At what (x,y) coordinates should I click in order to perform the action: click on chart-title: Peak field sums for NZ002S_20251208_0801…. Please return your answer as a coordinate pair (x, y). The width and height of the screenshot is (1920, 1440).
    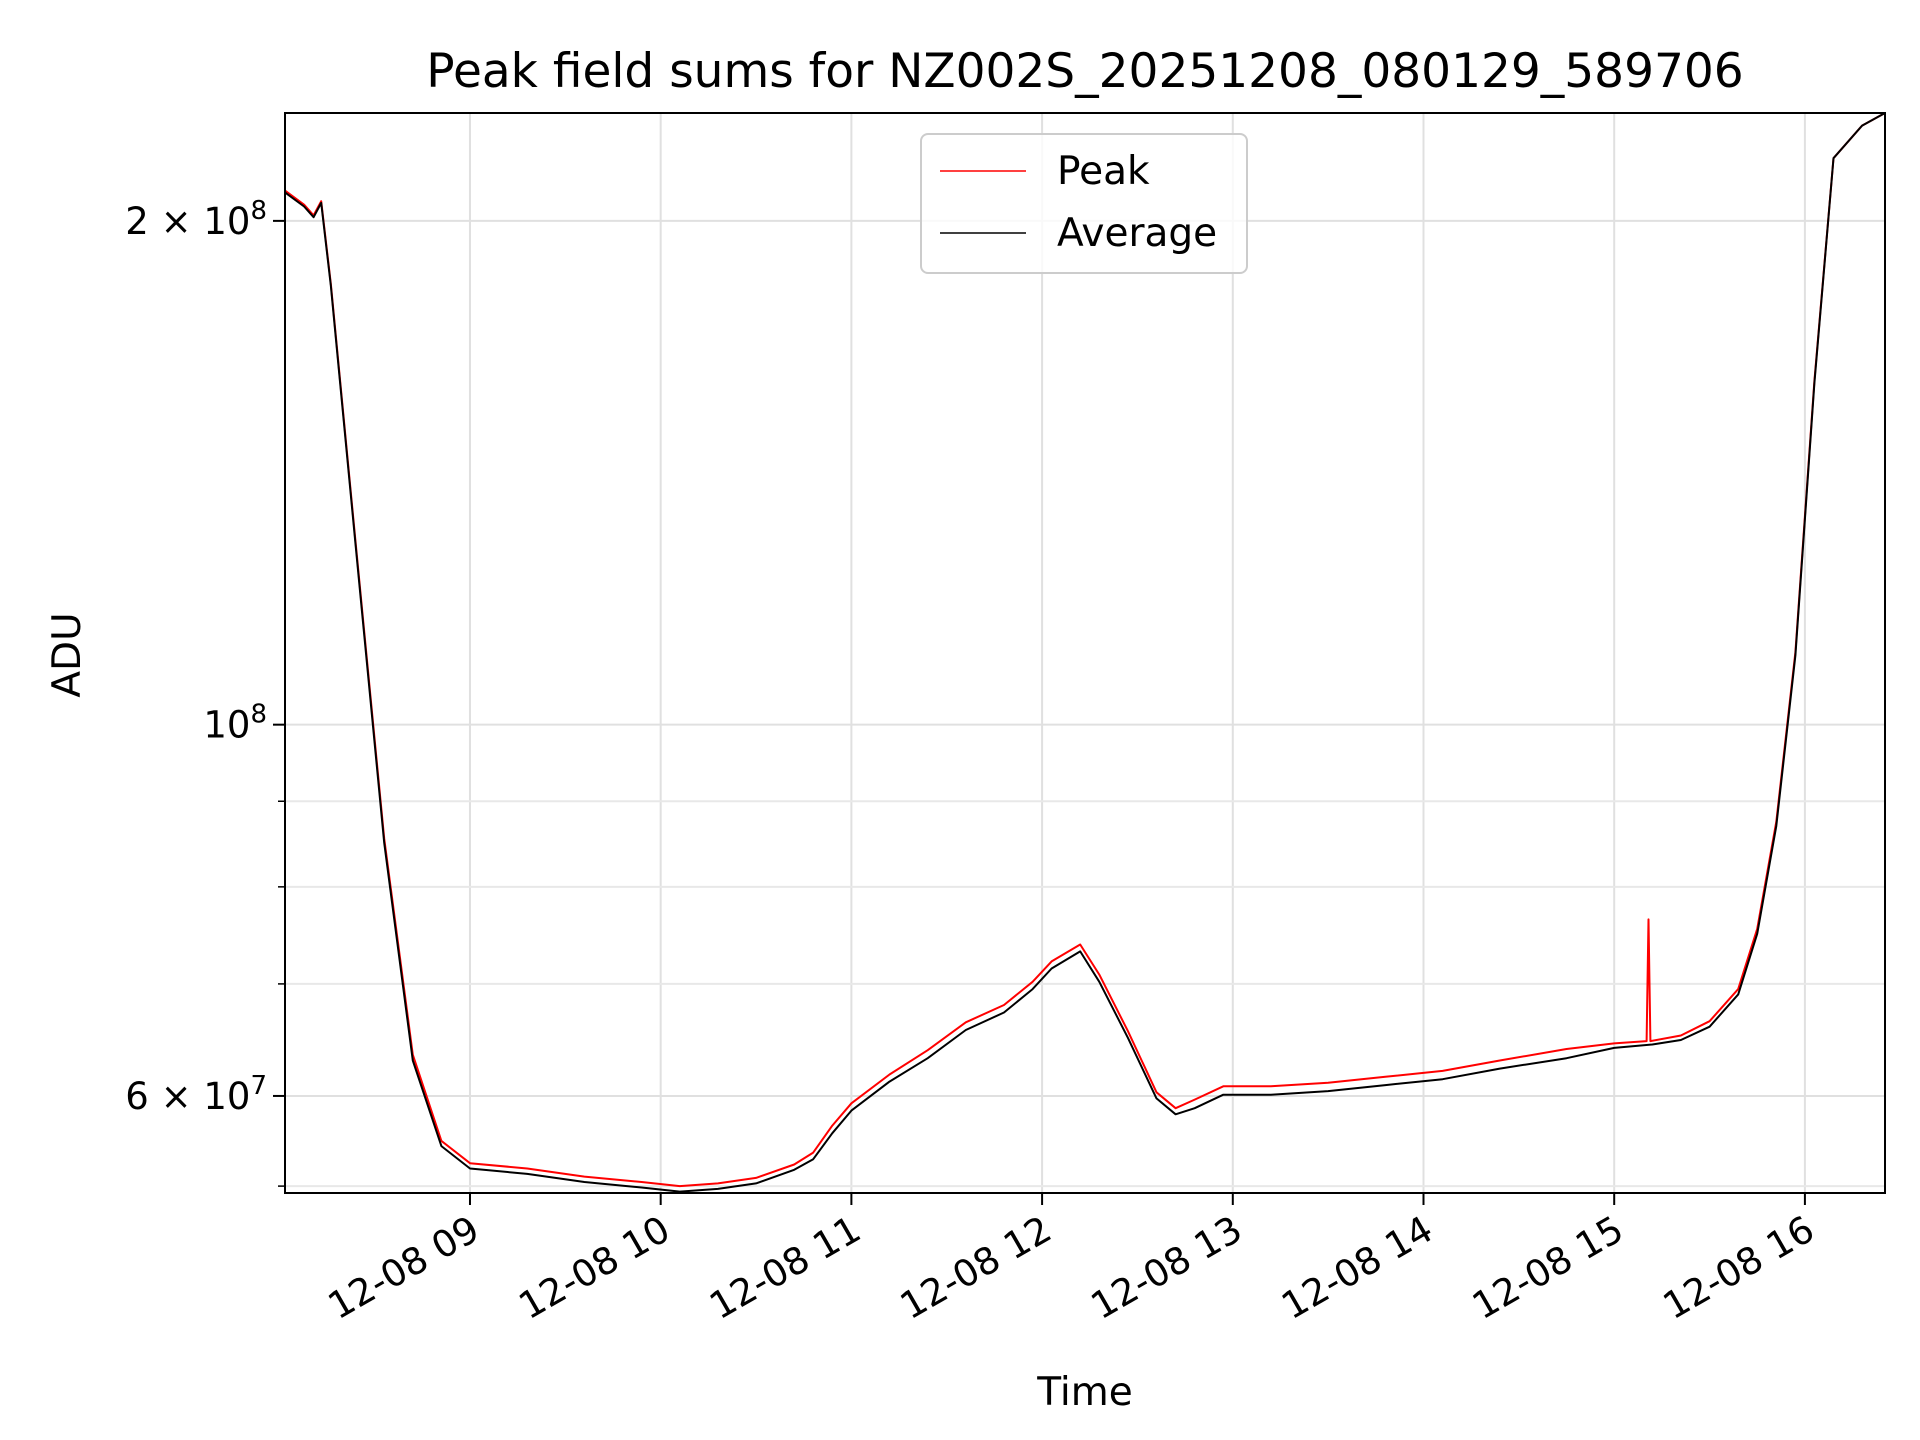
    Looking at the image, I should click on (1084, 71).